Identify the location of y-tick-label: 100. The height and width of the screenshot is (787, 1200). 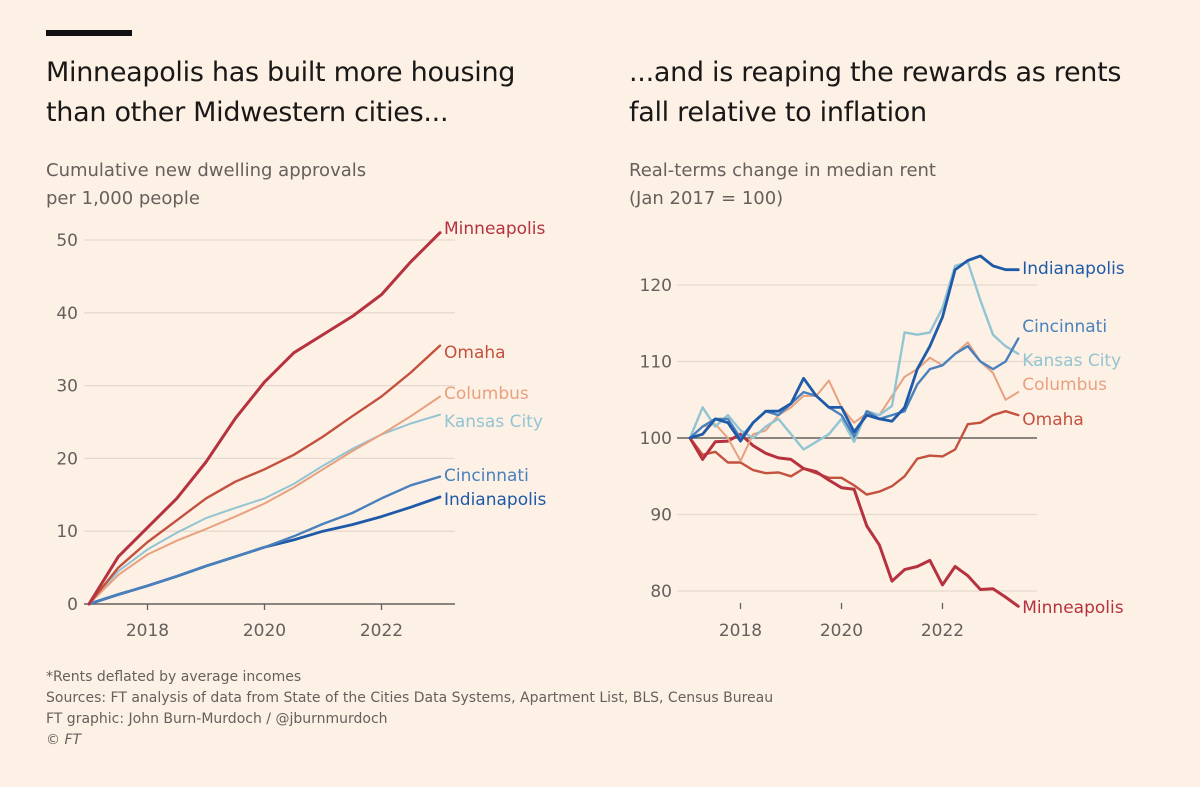
(656, 439).